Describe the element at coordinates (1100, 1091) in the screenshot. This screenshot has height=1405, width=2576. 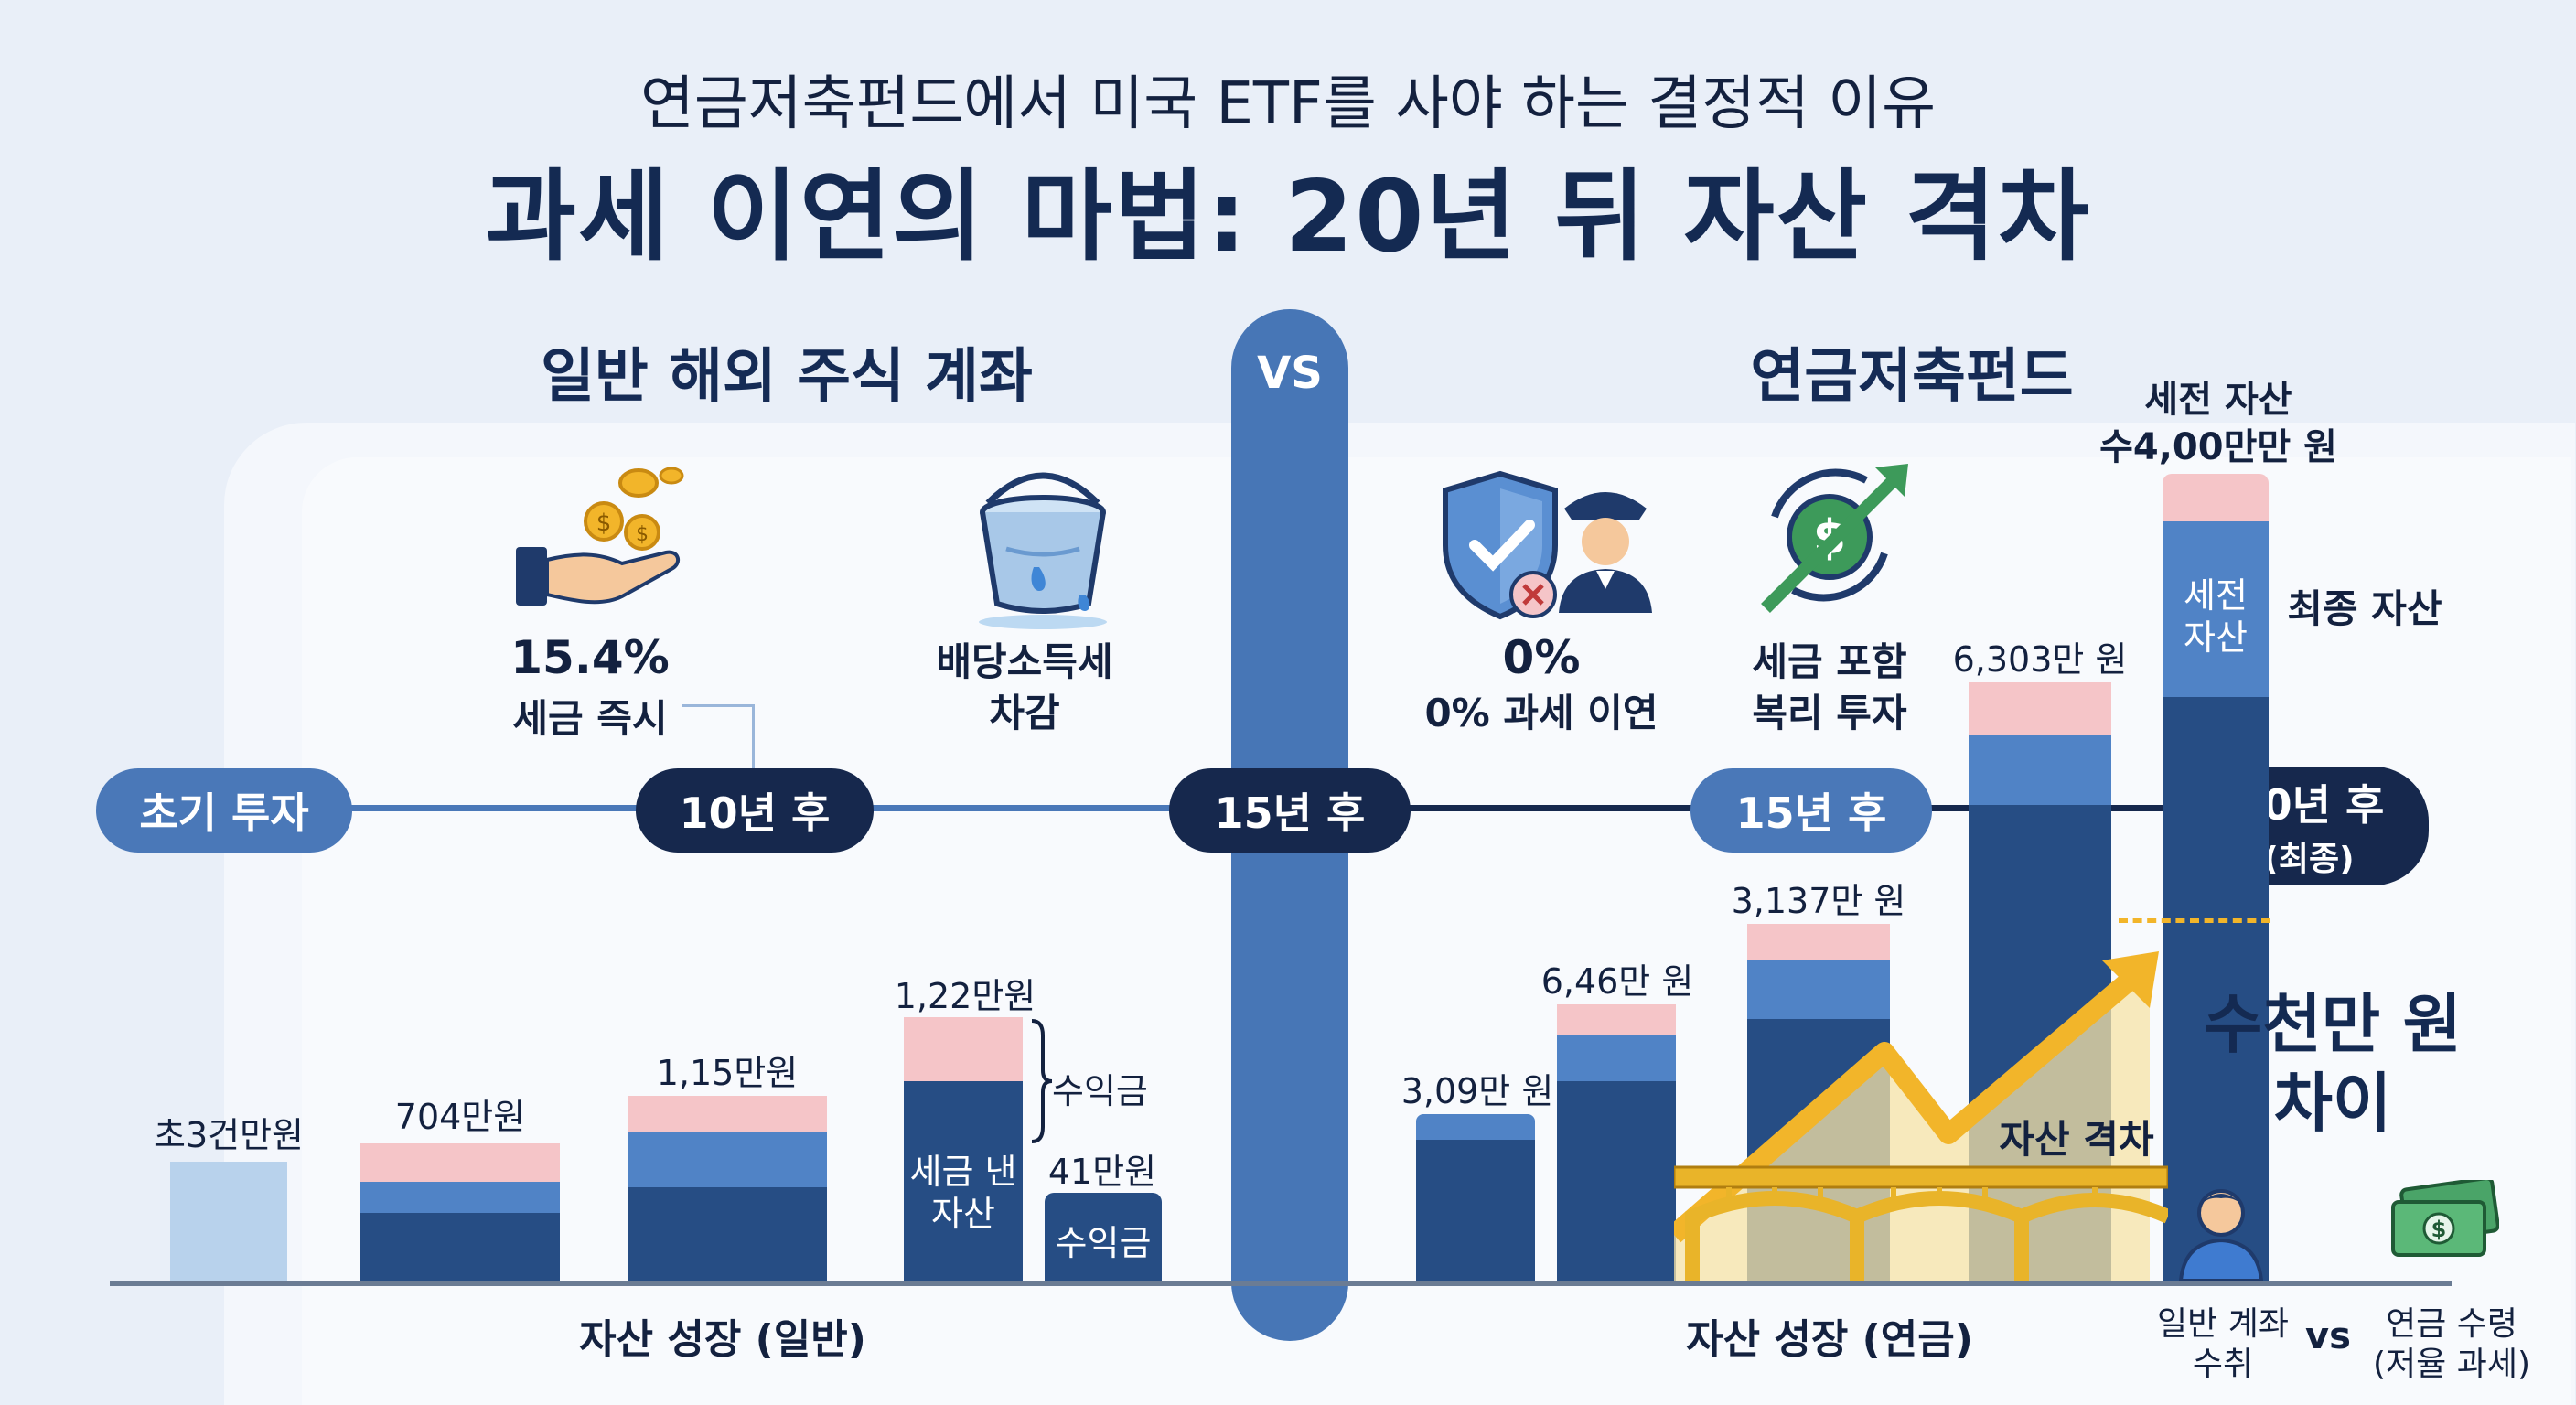
I see `profit-label: 수익금` at that location.